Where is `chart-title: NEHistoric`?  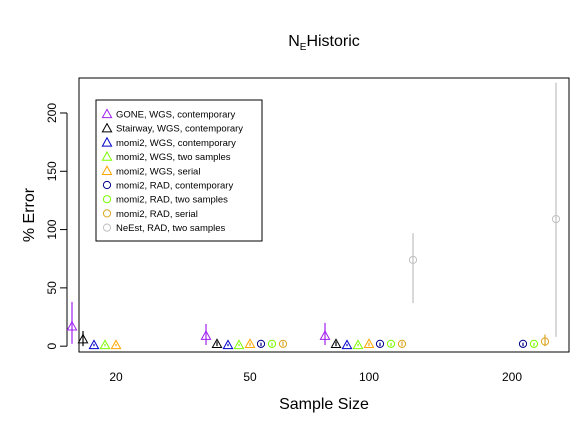 chart-title: NEHistoric is located at coordinates (324, 43).